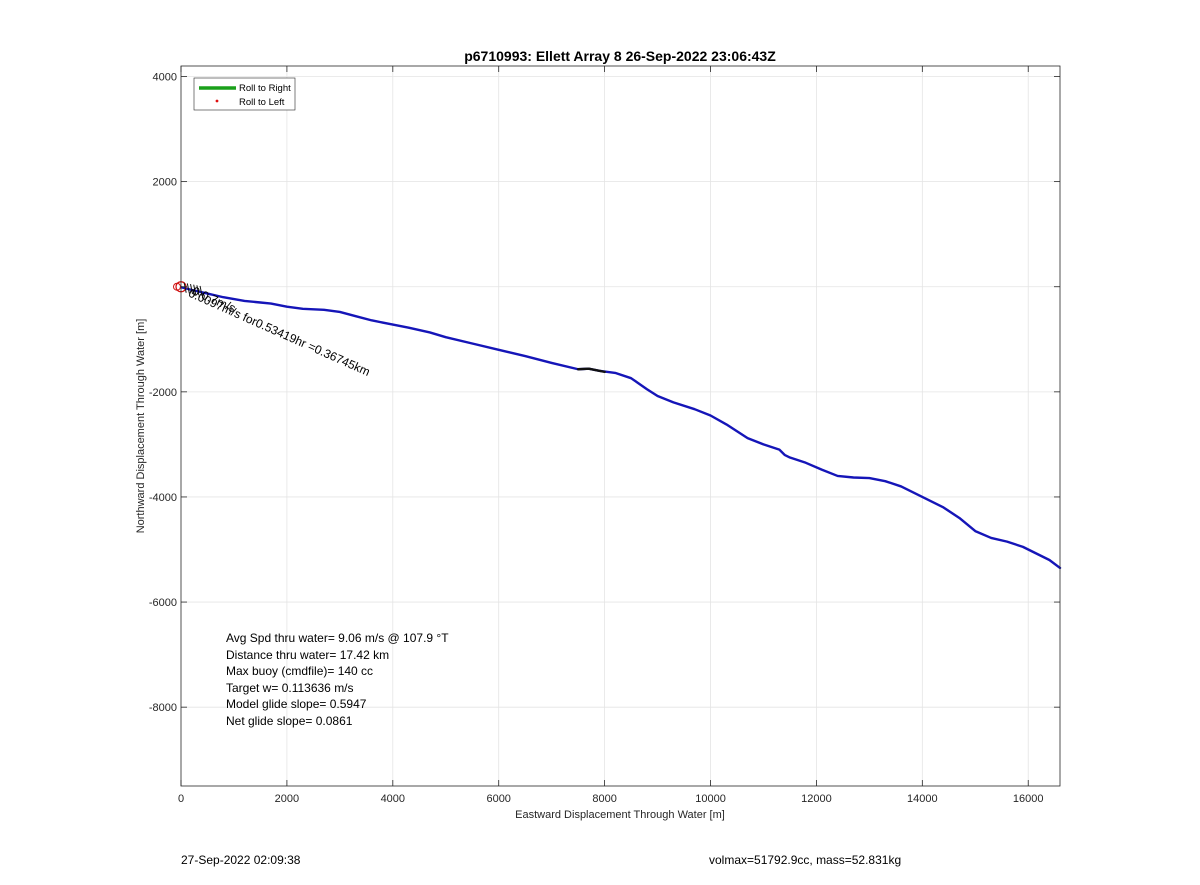 The image size is (1200, 885). Describe the element at coordinates (177, 286) in the screenshot. I see `start-marker` at that location.